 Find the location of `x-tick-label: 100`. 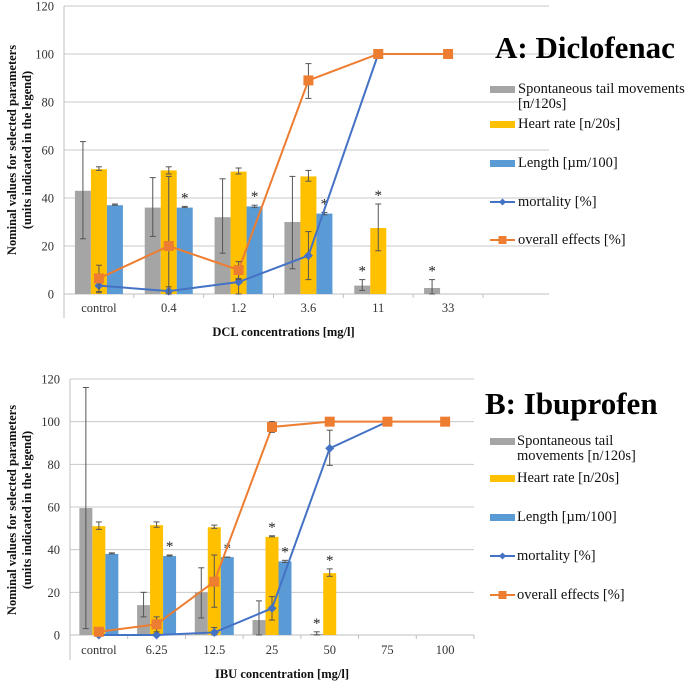

x-tick-label: 100 is located at coordinates (445, 650).